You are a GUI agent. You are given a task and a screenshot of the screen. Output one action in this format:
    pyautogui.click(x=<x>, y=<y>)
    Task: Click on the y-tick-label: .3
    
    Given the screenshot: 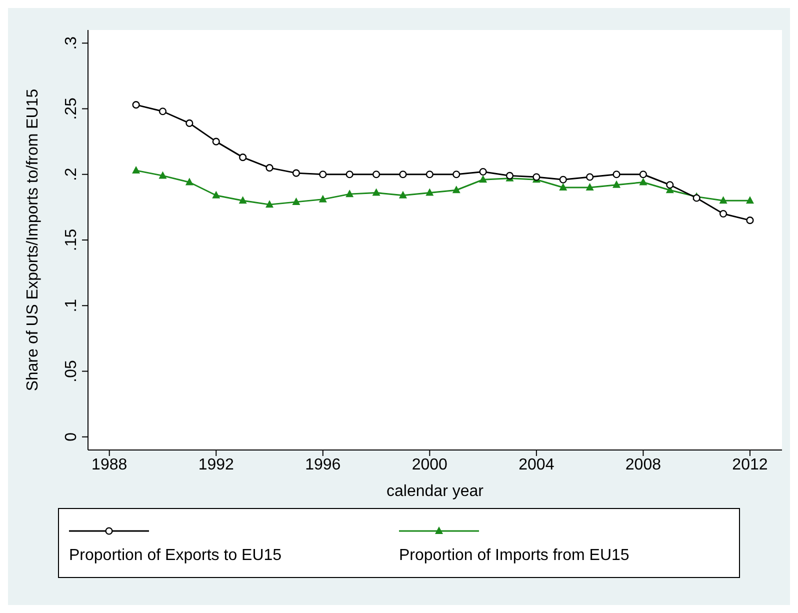 What is the action you would take?
    pyautogui.click(x=71, y=43)
    